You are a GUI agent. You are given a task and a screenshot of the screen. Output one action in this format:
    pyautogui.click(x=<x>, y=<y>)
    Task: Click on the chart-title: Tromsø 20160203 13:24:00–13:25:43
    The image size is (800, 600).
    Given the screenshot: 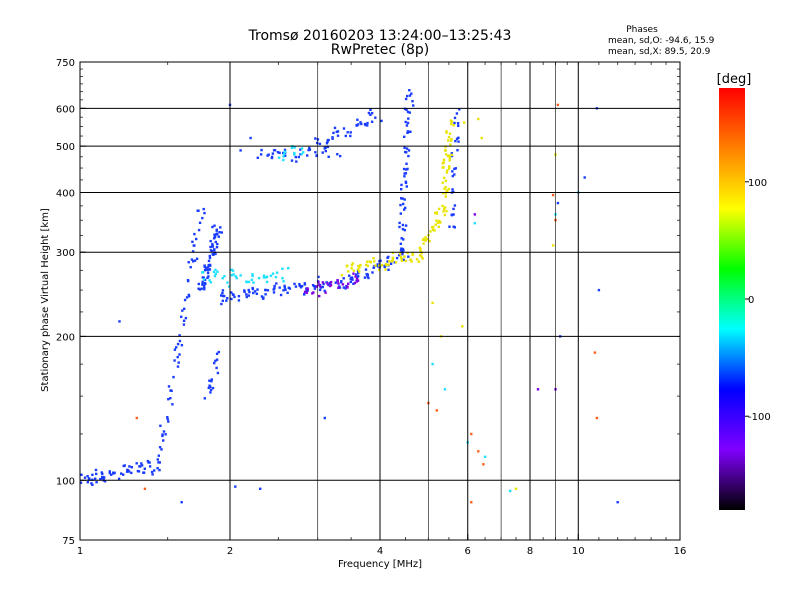 What is the action you would take?
    pyautogui.click(x=380, y=36)
    